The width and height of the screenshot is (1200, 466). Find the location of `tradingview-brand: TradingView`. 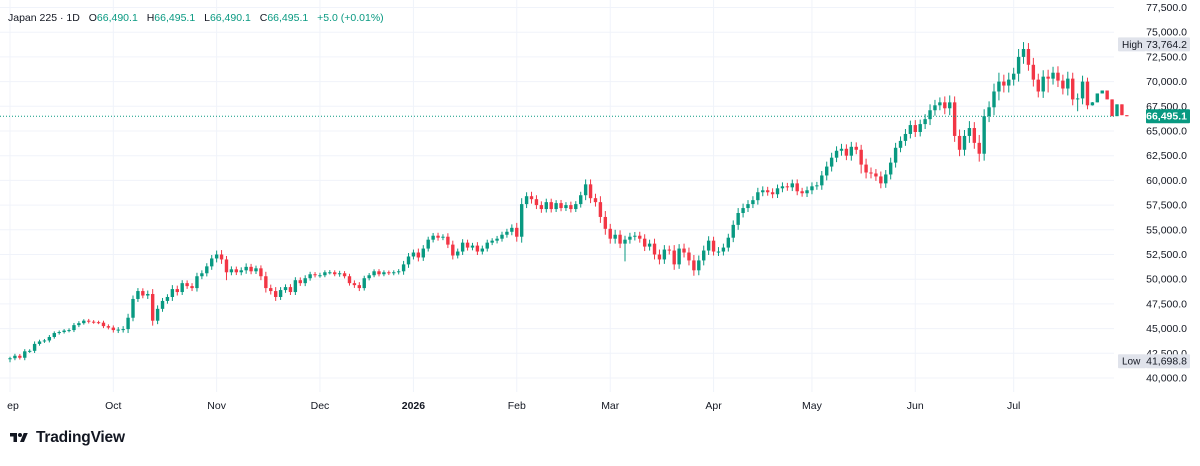

tradingview-brand: TradingView is located at coordinates (66, 438).